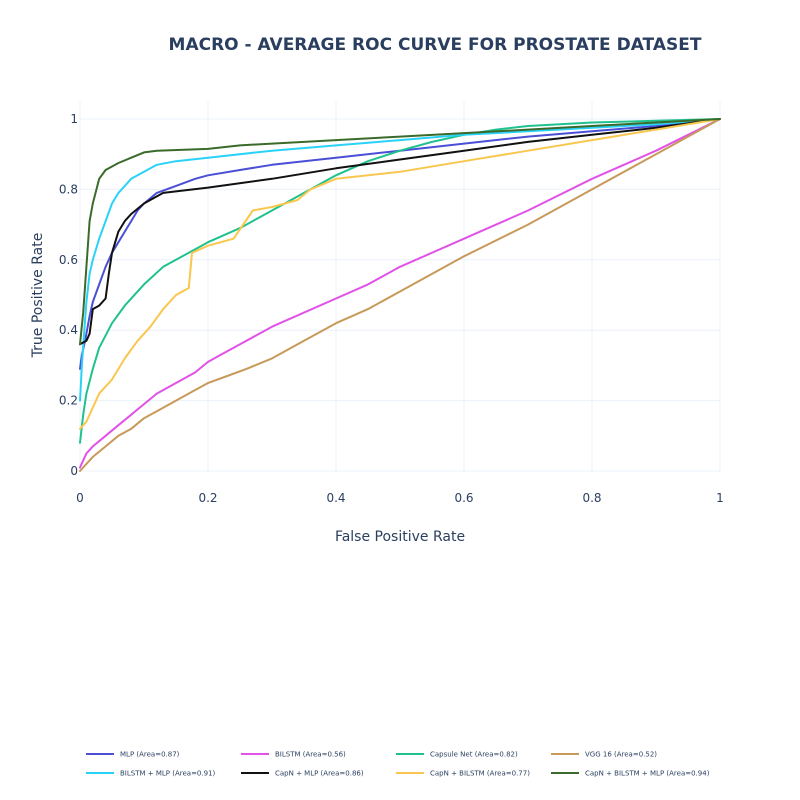 This screenshot has width=800, height=800. I want to click on y-tick-label: 0.6, so click(68, 260).